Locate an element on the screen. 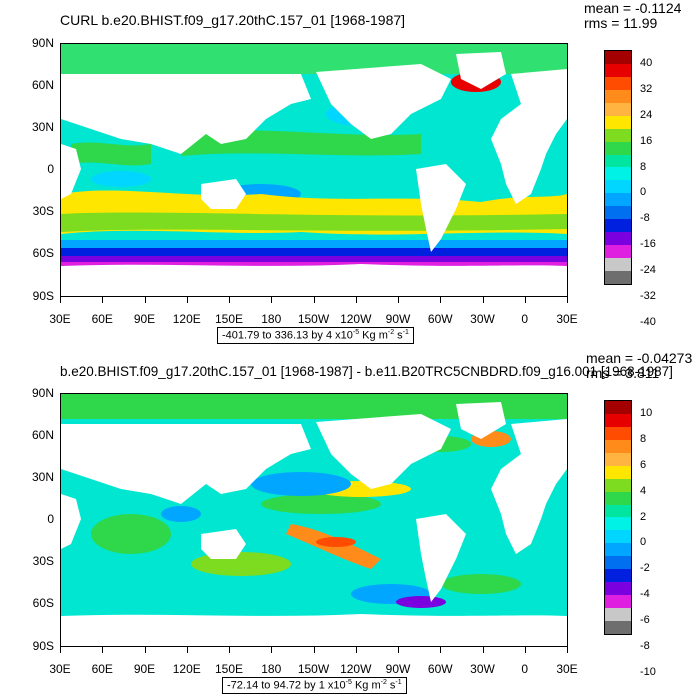 This screenshot has width=700, height=700. antarctica is located at coordinates (314, 280).